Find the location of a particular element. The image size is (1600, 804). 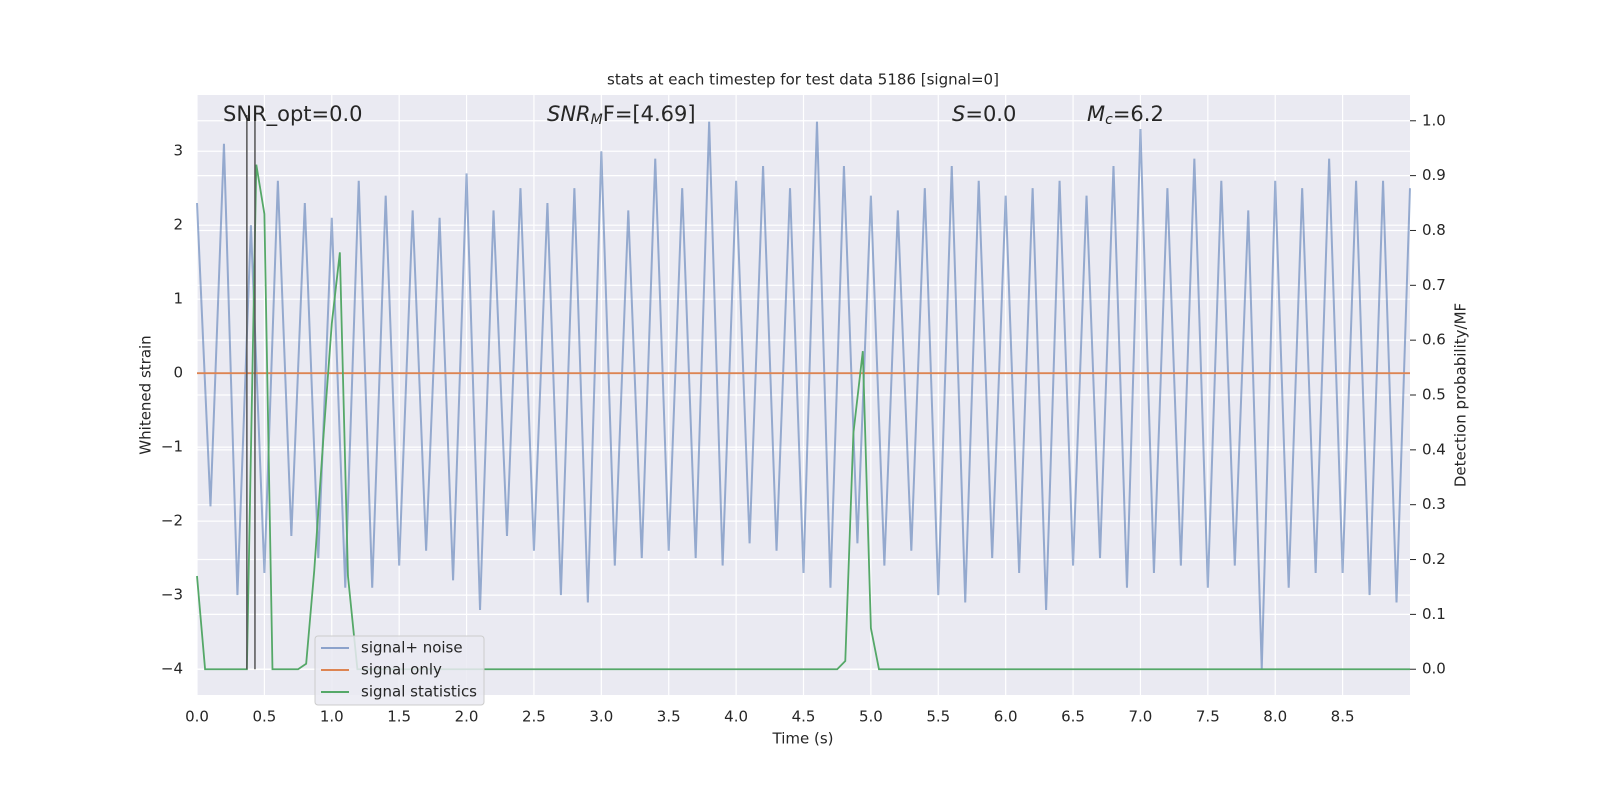

x-tick-label: 0.5 is located at coordinates (264, 717).